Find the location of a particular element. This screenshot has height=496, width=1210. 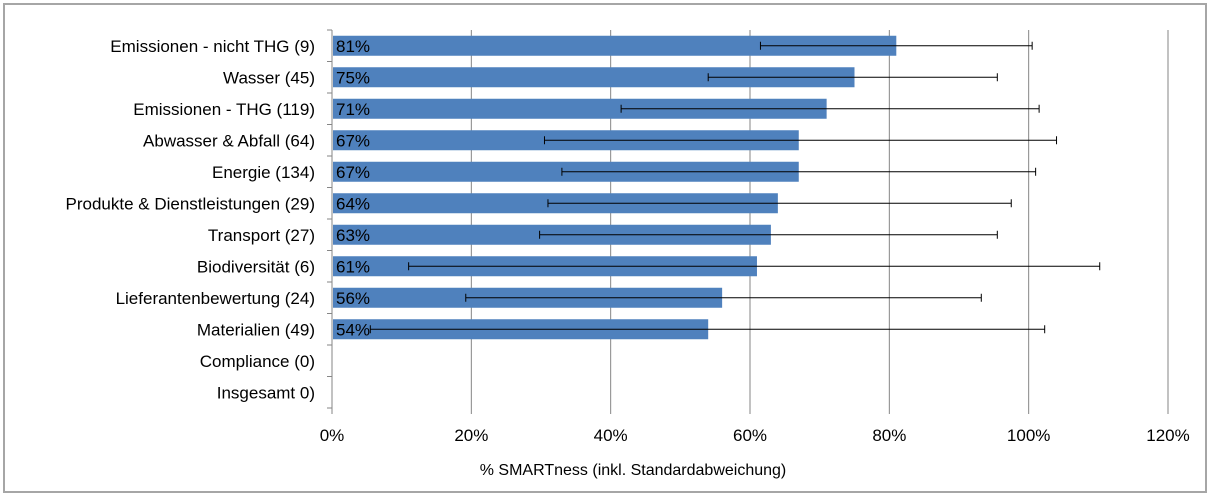

category-label: Transport (27) is located at coordinates (261, 235).